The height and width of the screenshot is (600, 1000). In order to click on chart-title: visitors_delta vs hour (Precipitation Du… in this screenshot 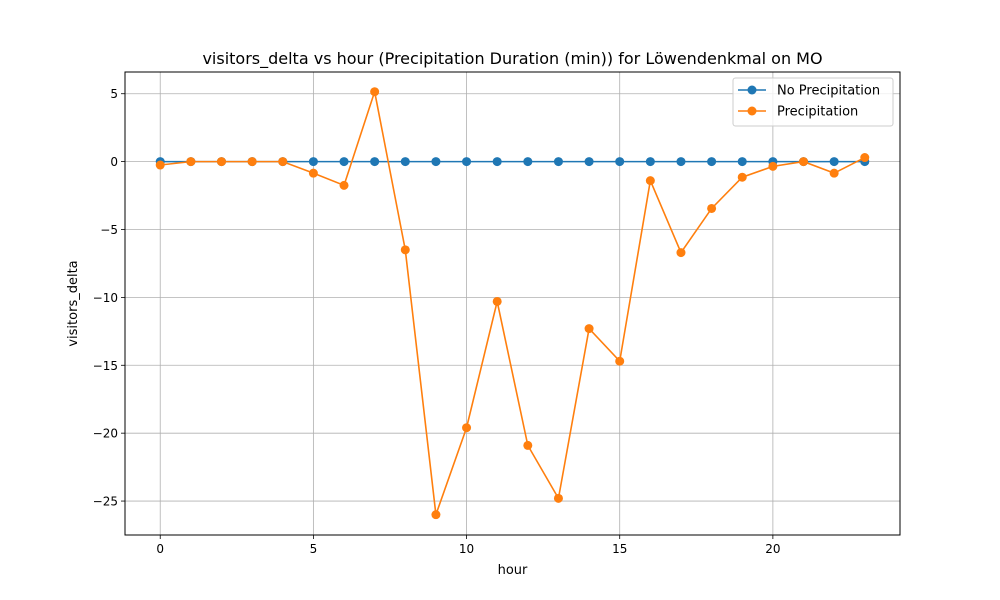, I will do `click(512, 59)`.